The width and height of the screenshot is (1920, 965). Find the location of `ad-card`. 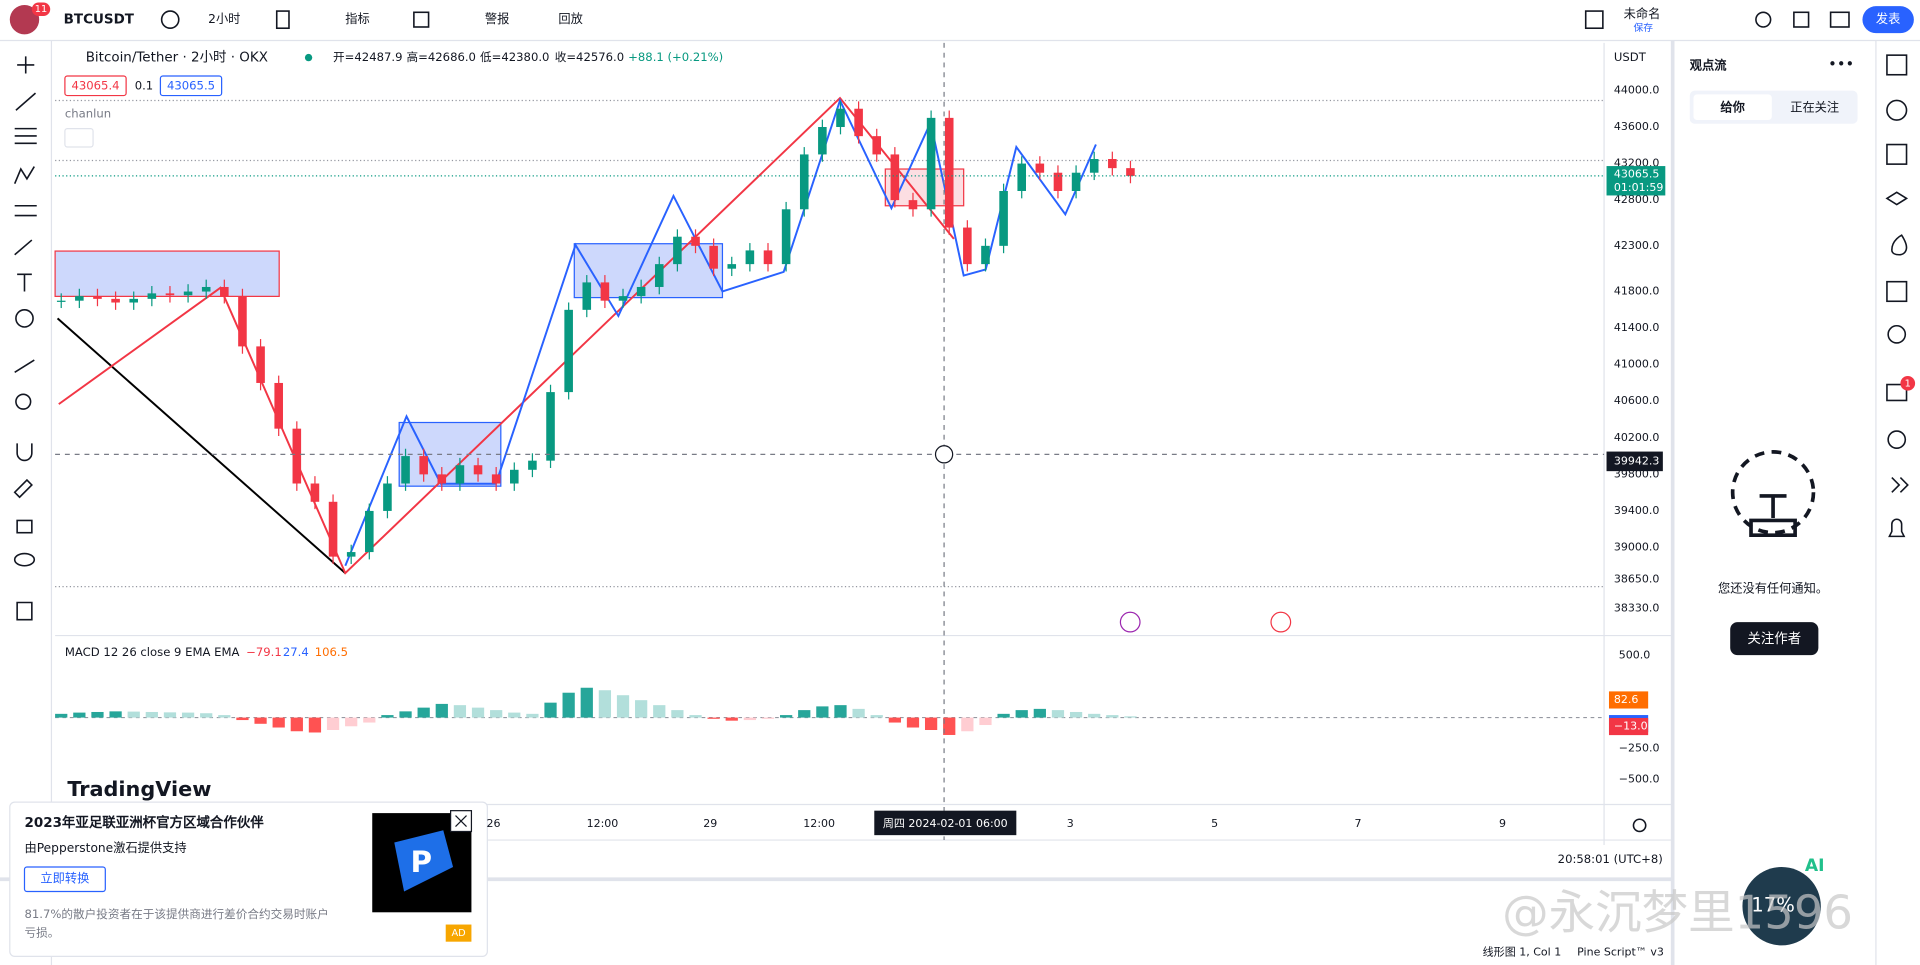

ad-card is located at coordinates (248, 879).